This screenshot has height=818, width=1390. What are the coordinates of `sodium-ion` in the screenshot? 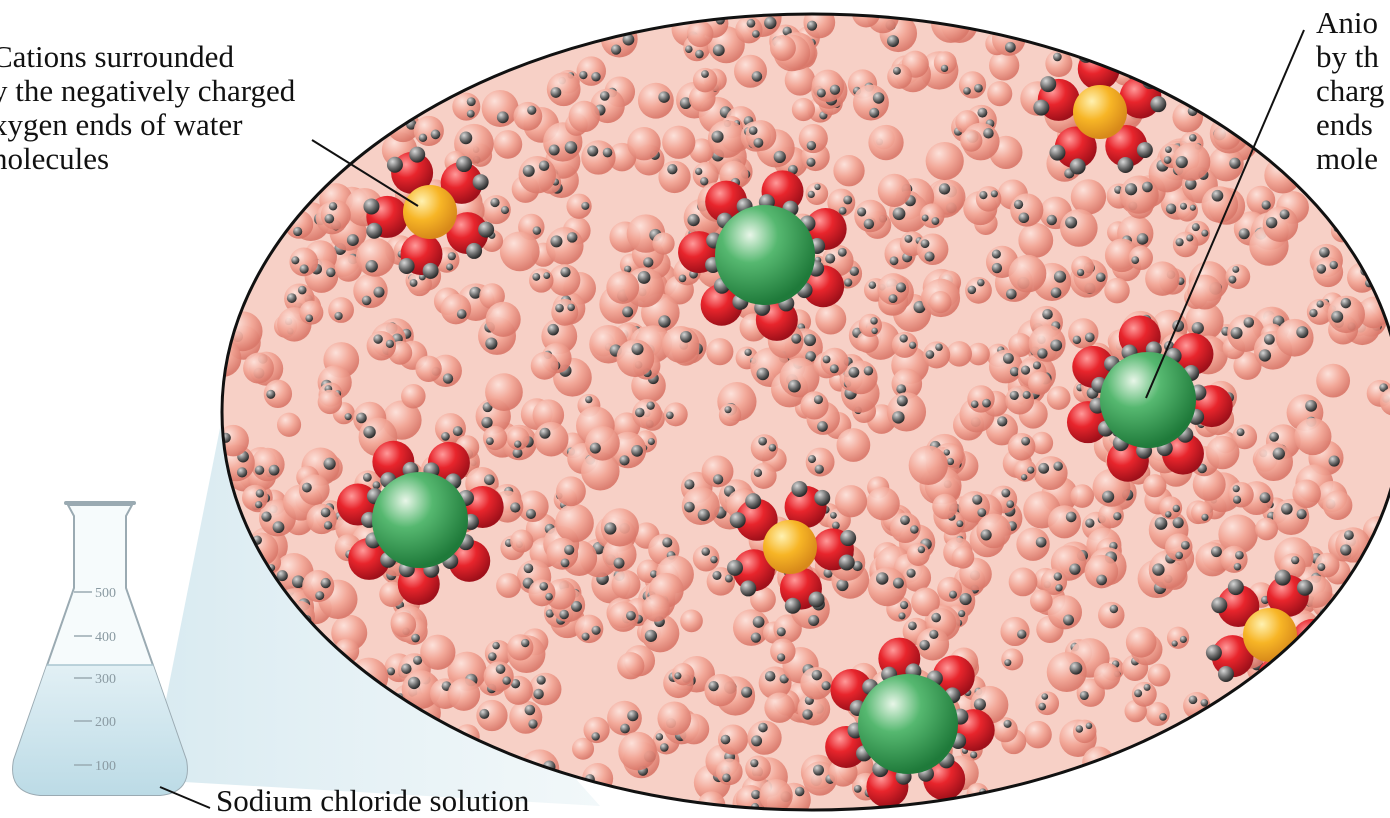 It's located at (1100, 112).